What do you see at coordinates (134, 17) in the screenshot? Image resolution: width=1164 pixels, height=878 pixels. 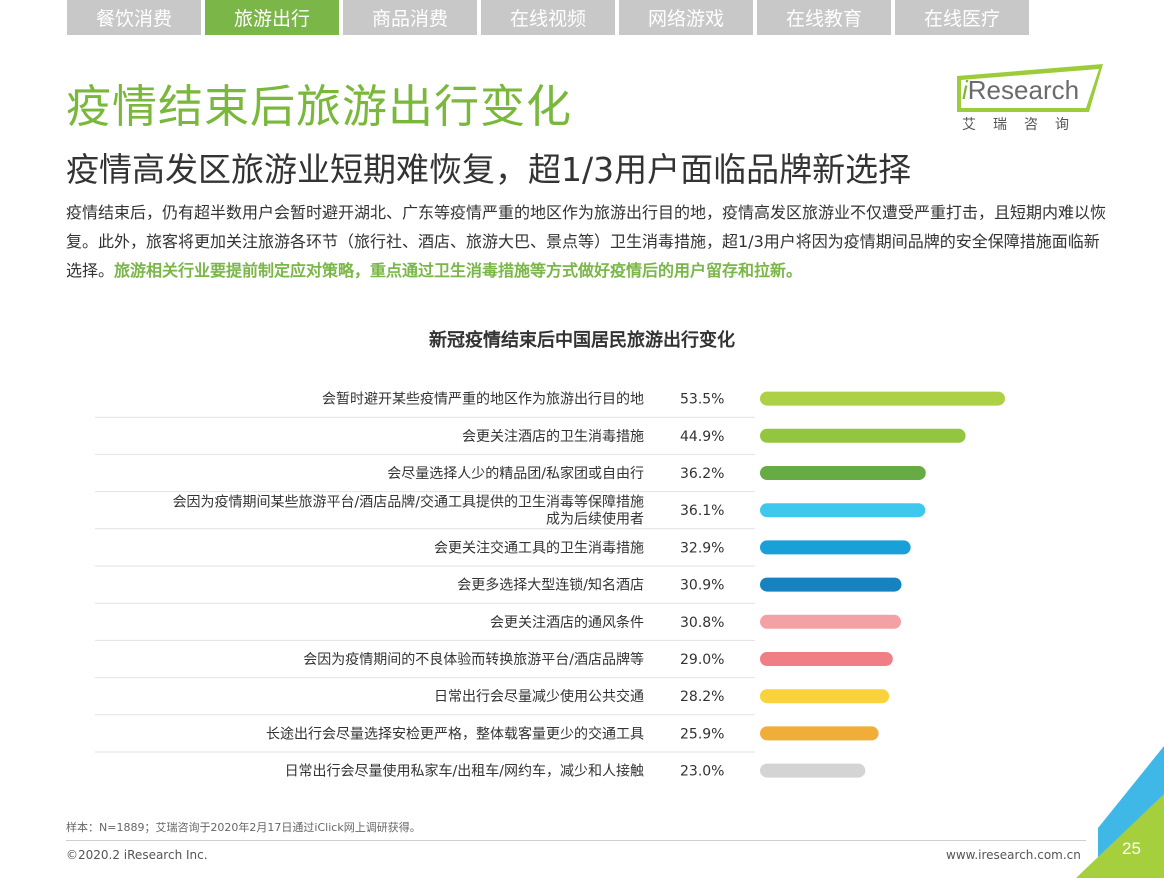 I see `tab-0: 餐饮消费` at bounding box center [134, 17].